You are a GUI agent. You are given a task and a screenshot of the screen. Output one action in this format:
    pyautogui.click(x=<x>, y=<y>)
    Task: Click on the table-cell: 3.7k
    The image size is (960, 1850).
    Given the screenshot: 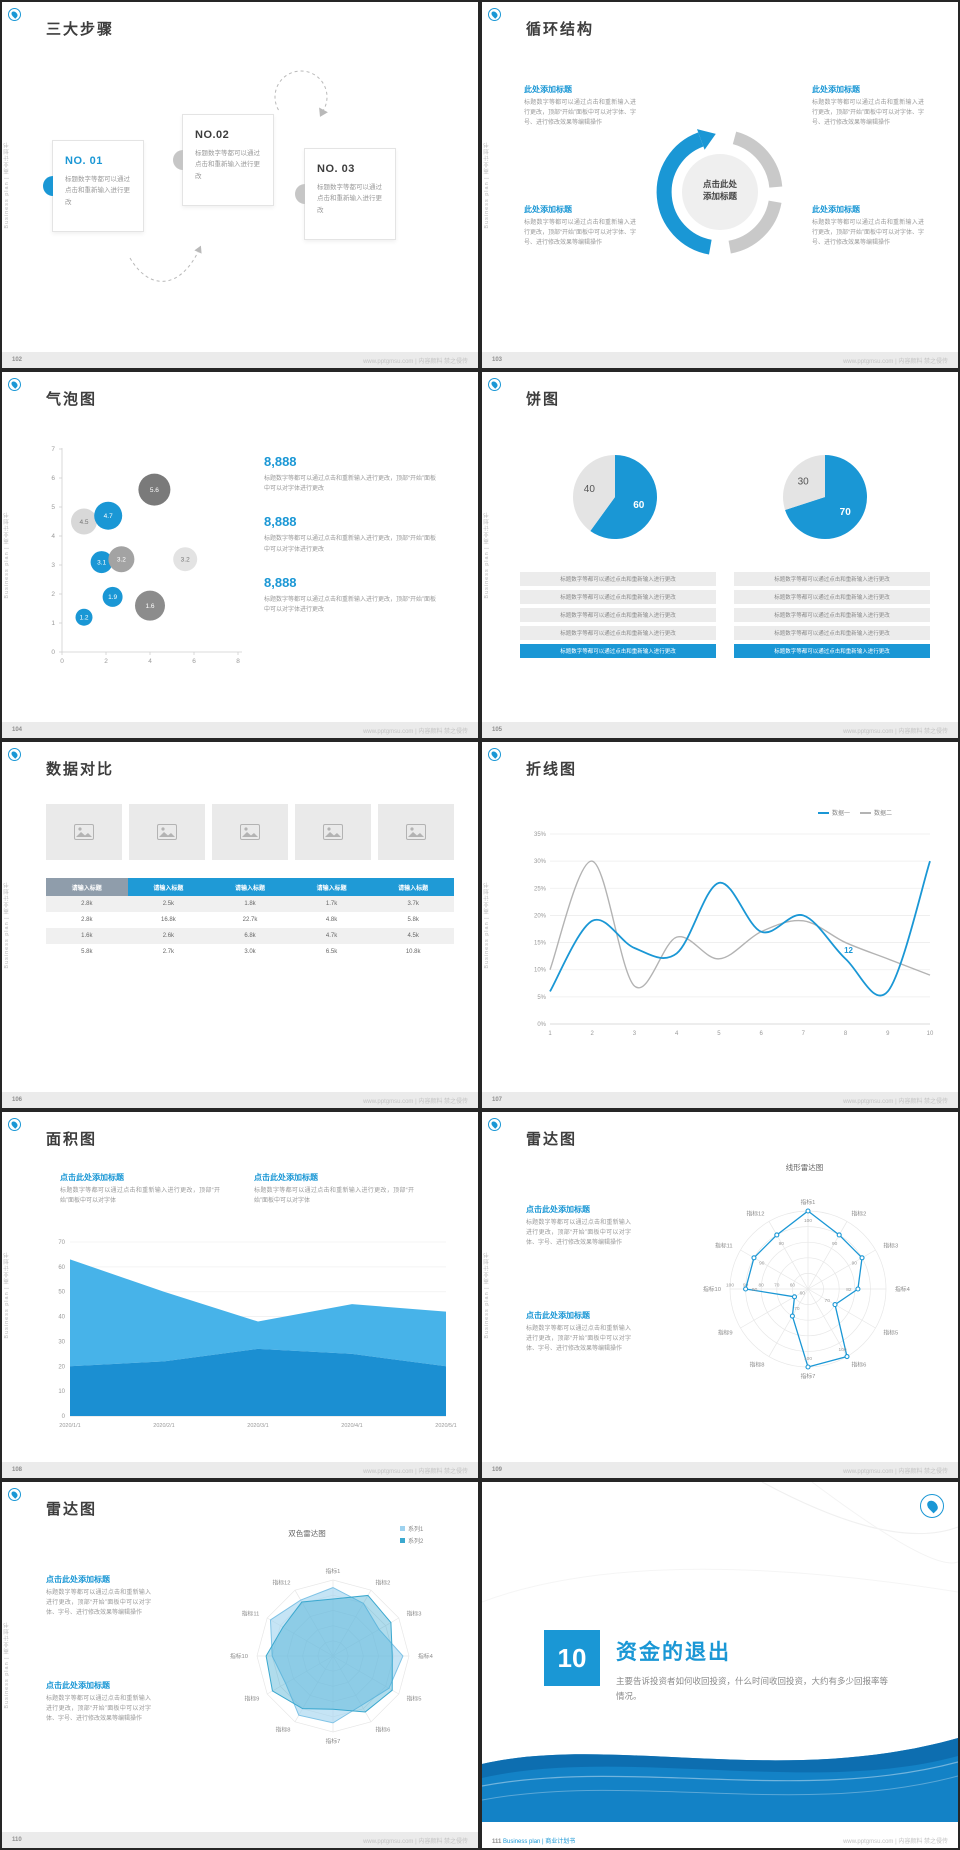 What is the action you would take?
    pyautogui.click(x=413, y=904)
    